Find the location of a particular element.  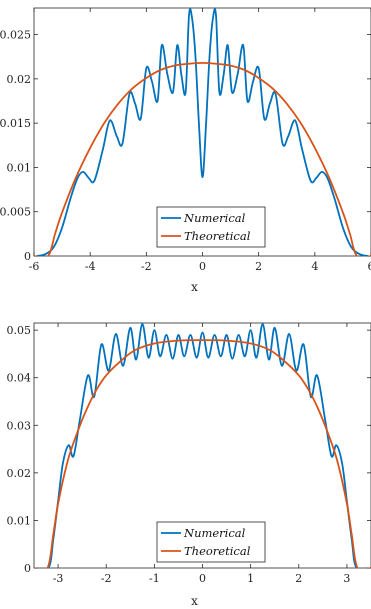

bottom-ytick-label: 0.03 is located at coordinates (19, 425).